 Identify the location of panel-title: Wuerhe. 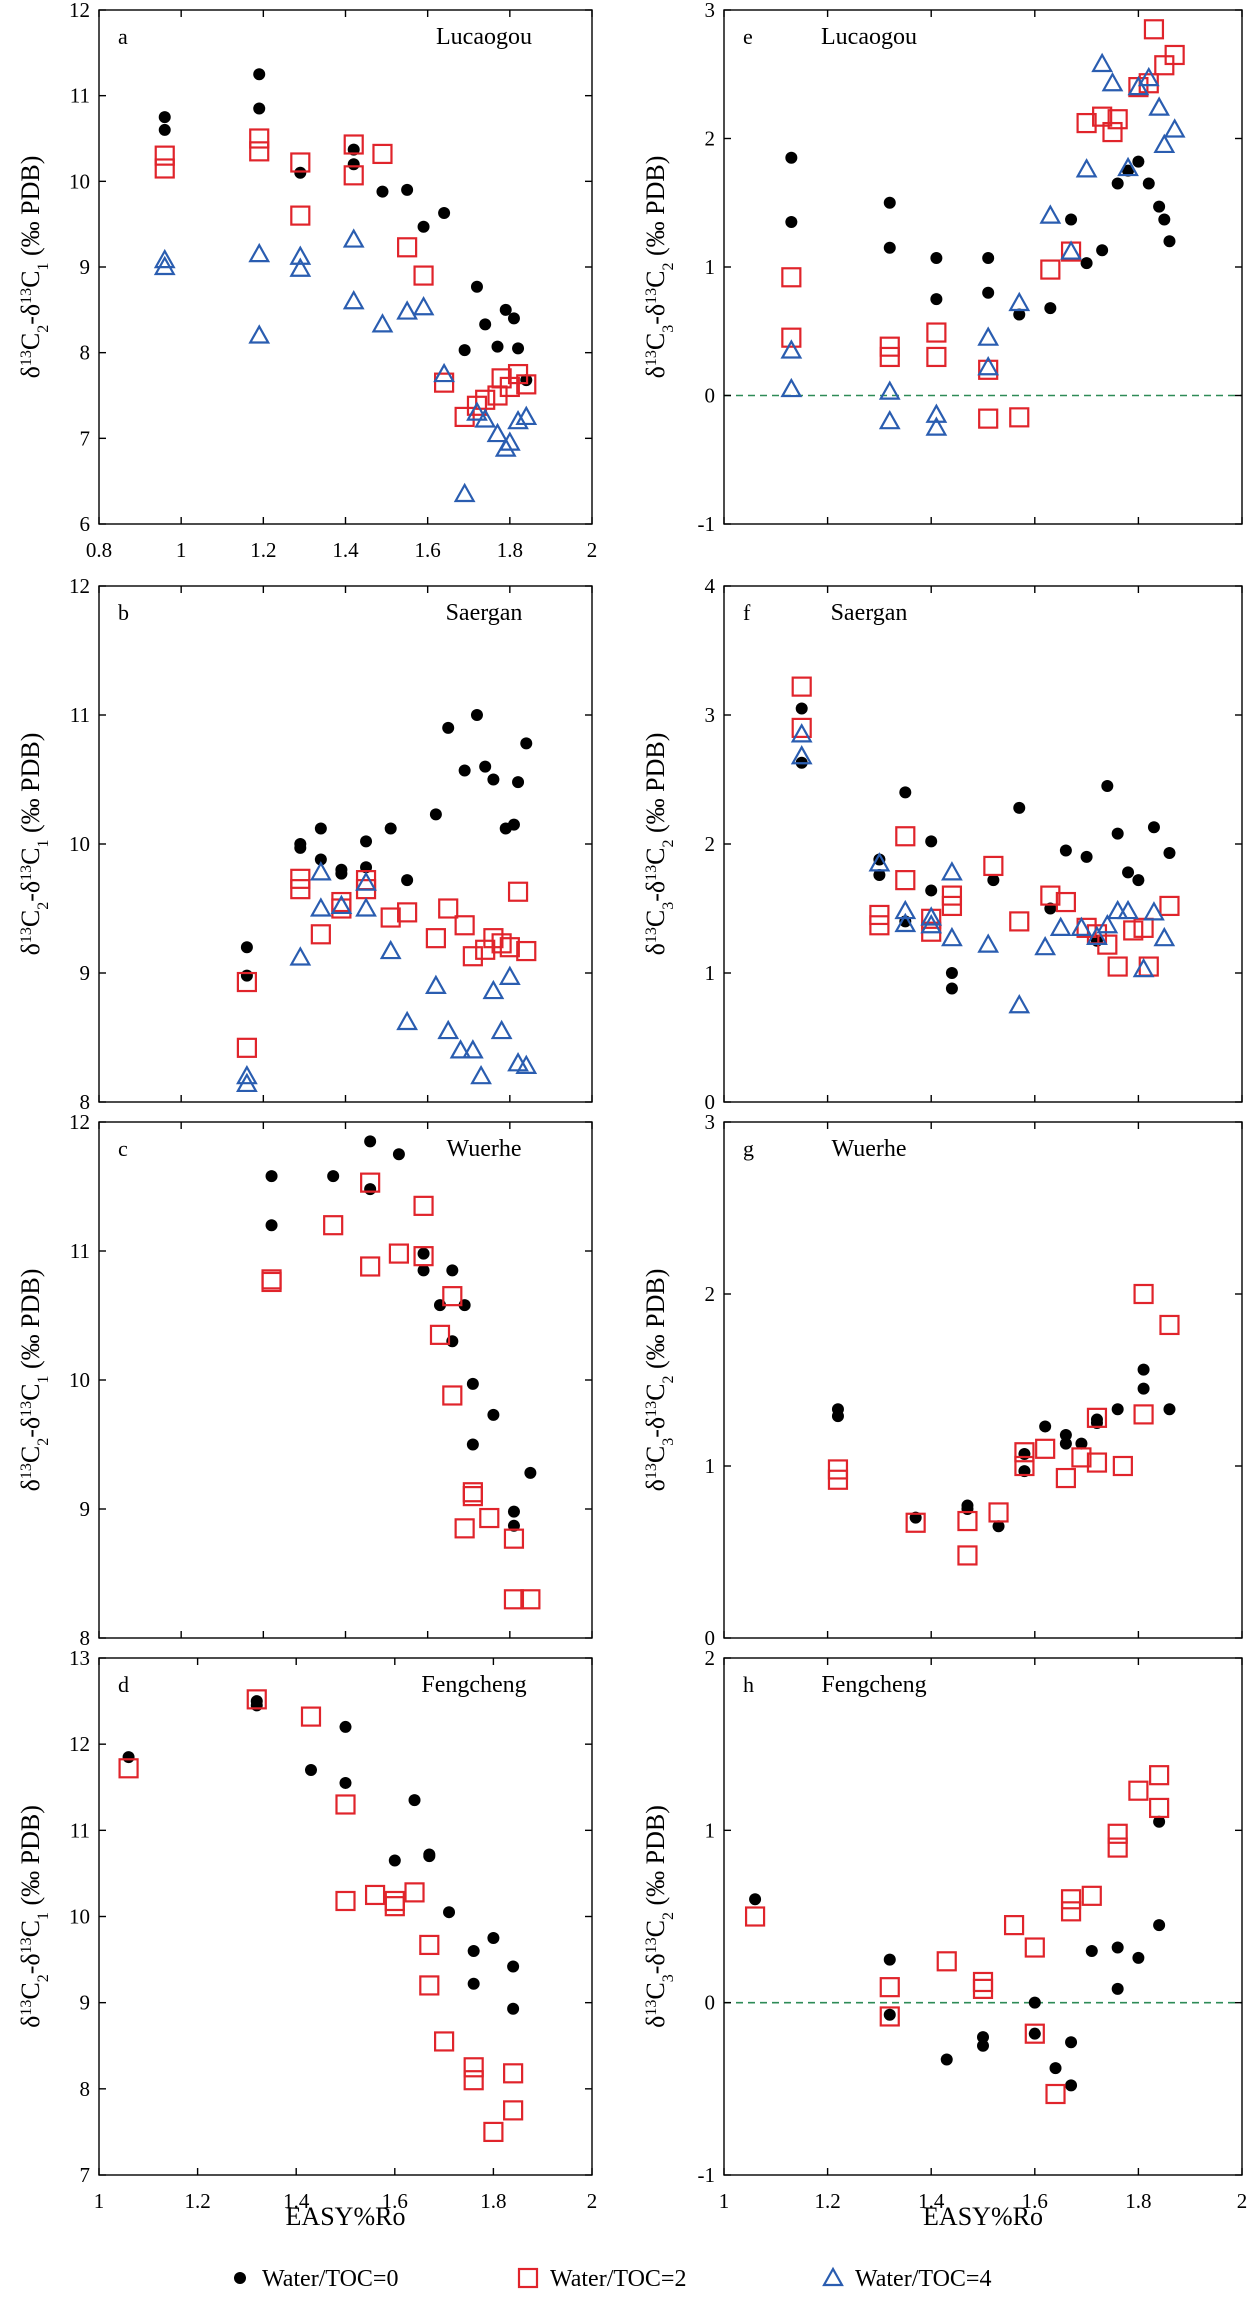
(869, 1149).